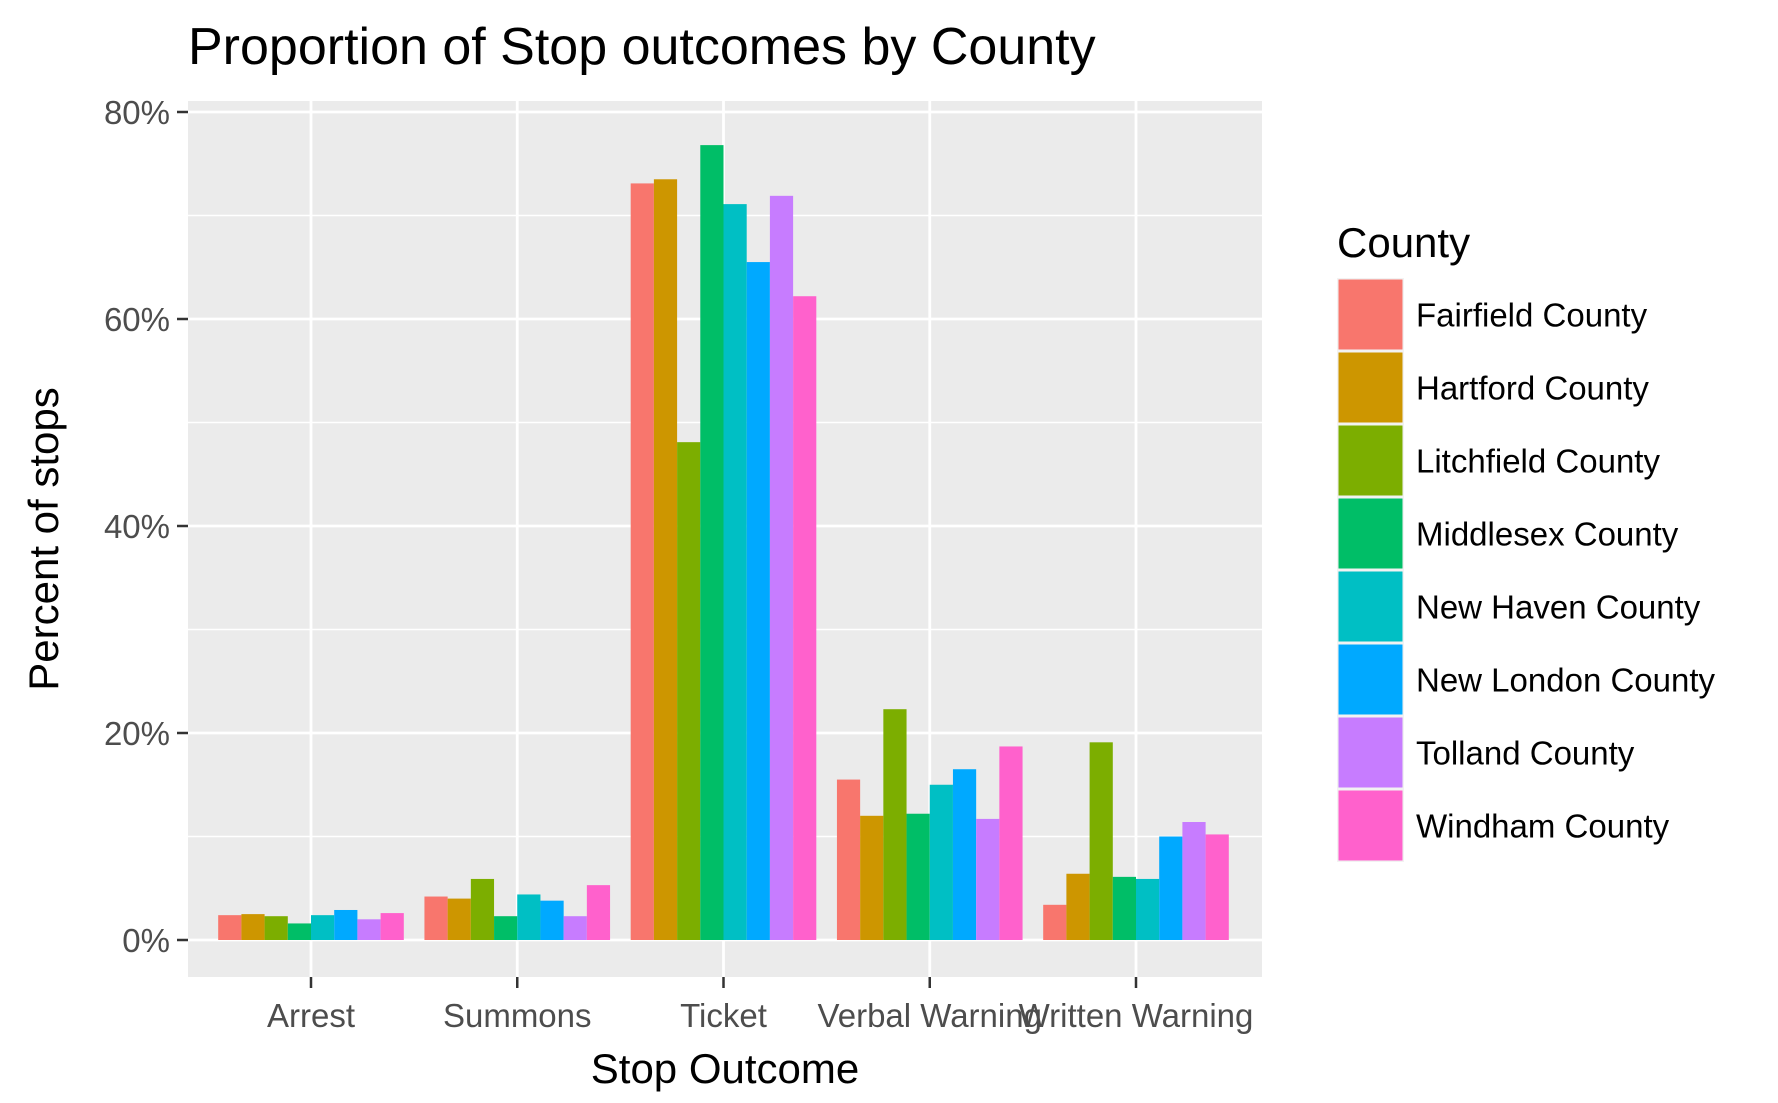 The height and width of the screenshot is (1103, 1778). Describe the element at coordinates (1370, 679) in the screenshot. I see `legend-swatch-new-london-county` at that location.